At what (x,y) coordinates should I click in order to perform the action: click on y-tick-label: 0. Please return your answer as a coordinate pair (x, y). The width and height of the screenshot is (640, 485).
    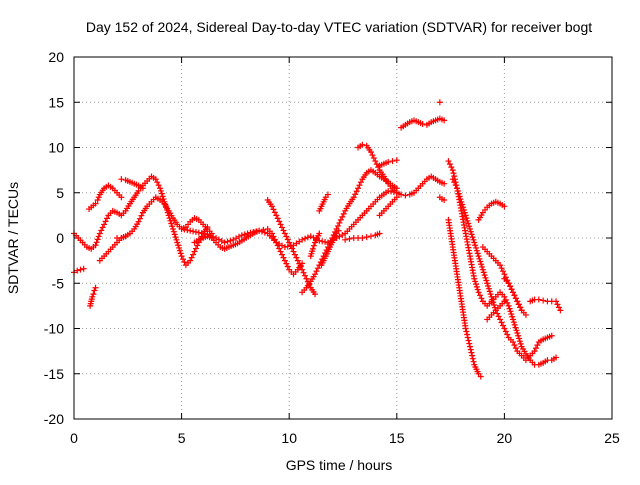
    Looking at the image, I should click on (60, 238).